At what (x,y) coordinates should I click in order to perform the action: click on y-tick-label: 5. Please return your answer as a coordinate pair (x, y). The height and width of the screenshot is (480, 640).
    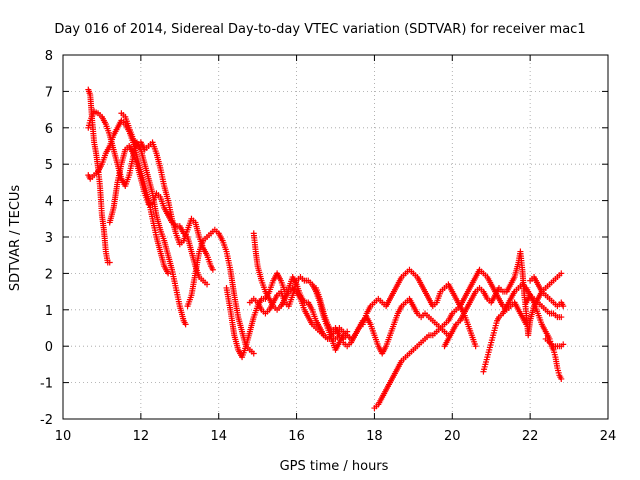
    Looking at the image, I should click on (49, 165).